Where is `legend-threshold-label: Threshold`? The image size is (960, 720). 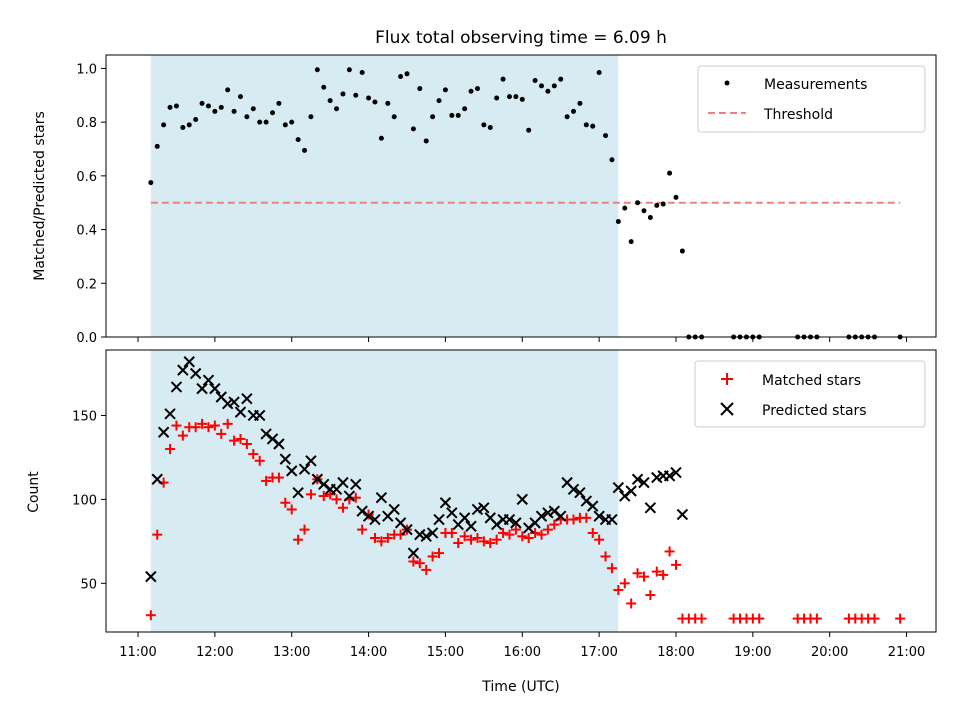
legend-threshold-label: Threshold is located at coordinates (798, 115).